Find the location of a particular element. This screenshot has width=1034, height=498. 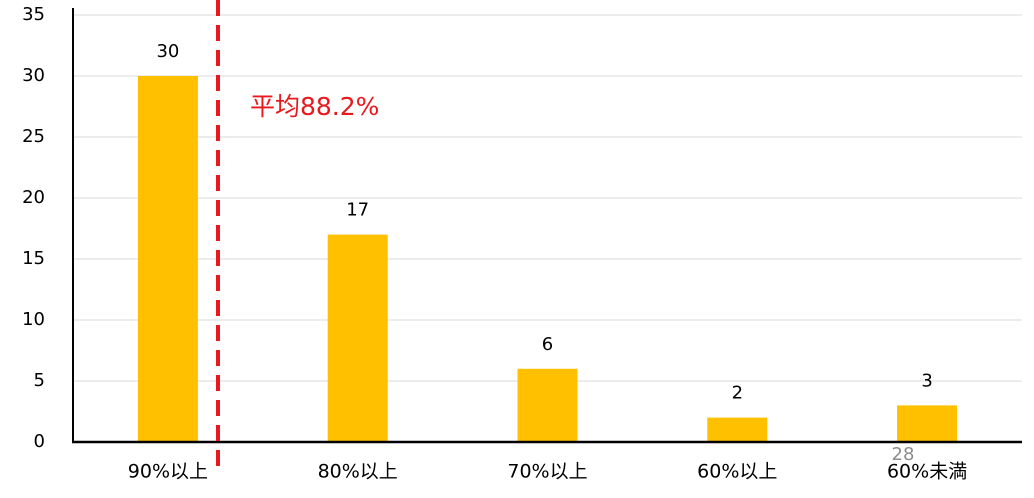

x-tick-label: 90%以上 is located at coordinates (168, 472).